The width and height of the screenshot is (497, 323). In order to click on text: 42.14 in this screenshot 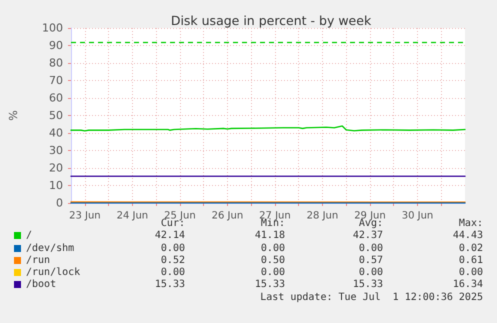, I will do `click(169, 236)`.